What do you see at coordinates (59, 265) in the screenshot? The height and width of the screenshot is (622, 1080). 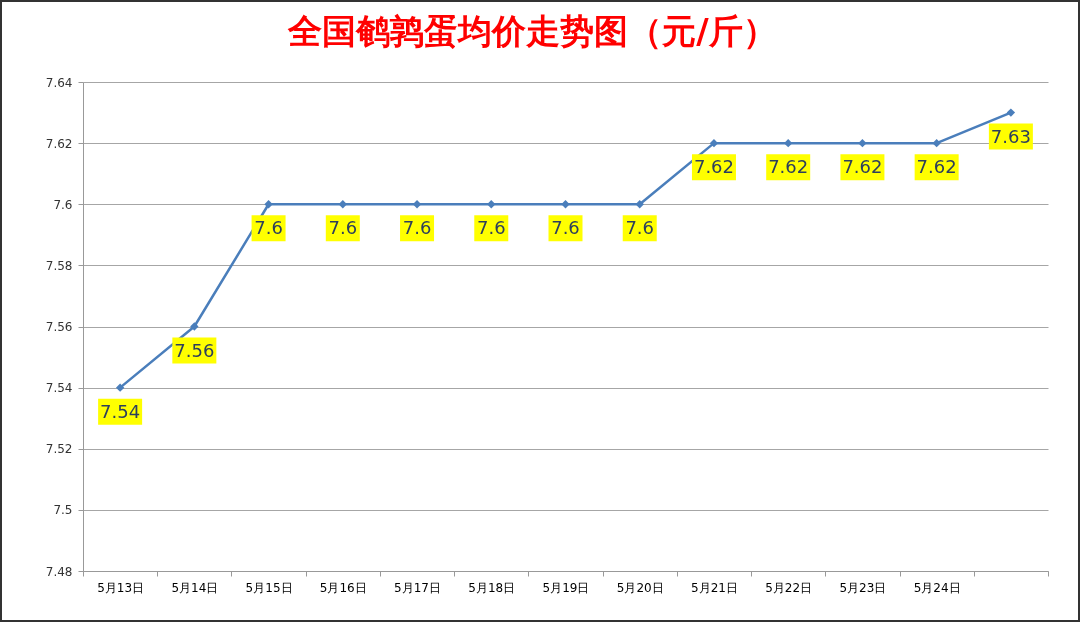 I see `y-tick-label: 7.58` at bounding box center [59, 265].